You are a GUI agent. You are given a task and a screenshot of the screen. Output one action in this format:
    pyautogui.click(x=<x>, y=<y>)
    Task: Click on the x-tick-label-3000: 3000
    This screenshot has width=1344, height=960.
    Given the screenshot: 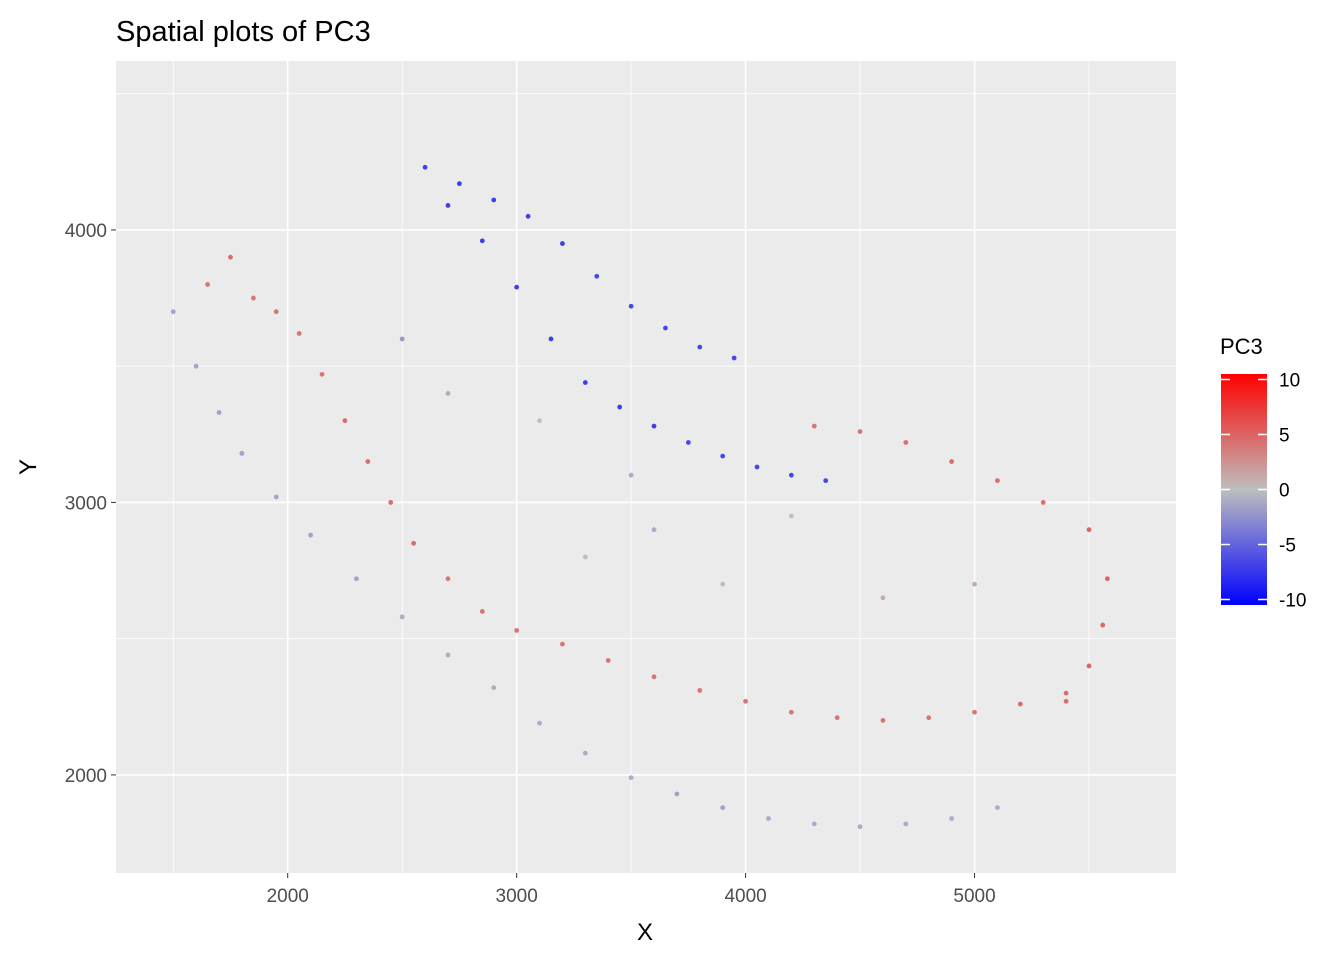 What is the action you would take?
    pyautogui.click(x=517, y=896)
    